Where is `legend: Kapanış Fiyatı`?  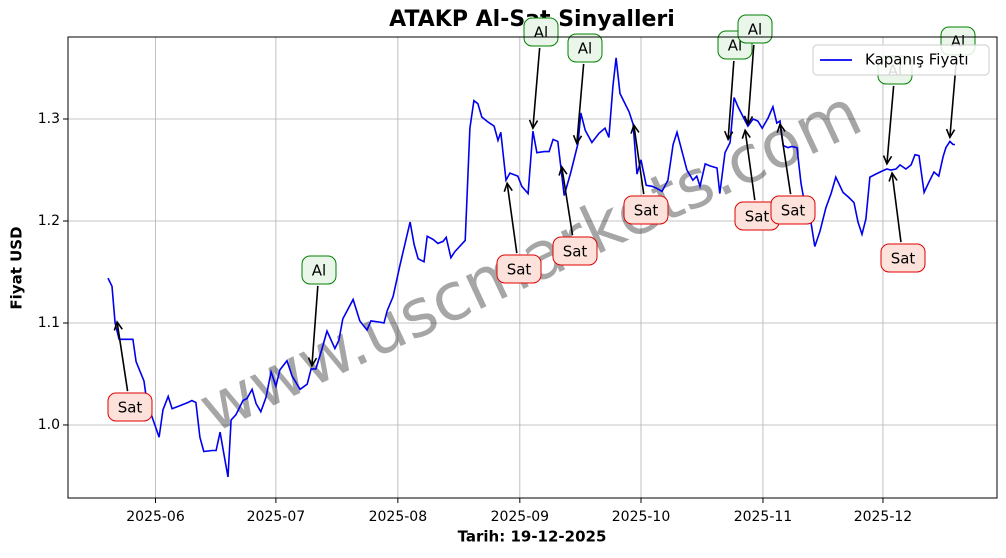
legend: Kapanış Fiyatı is located at coordinates (901, 60).